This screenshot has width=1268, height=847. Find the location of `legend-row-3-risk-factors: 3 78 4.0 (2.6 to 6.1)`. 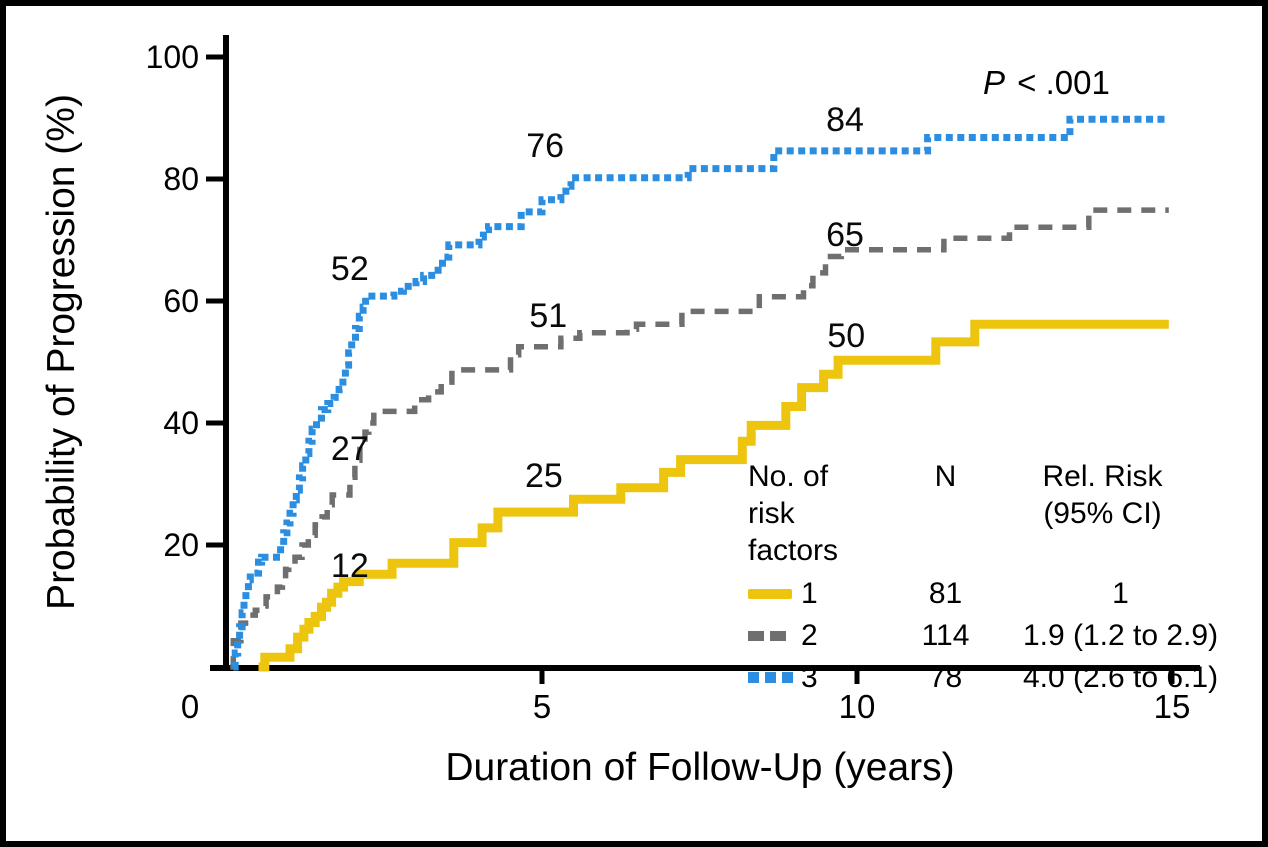

legend-row-3-risk-factors: 3 78 4.0 (2.6 to 6.1) is located at coordinates (993, 678).